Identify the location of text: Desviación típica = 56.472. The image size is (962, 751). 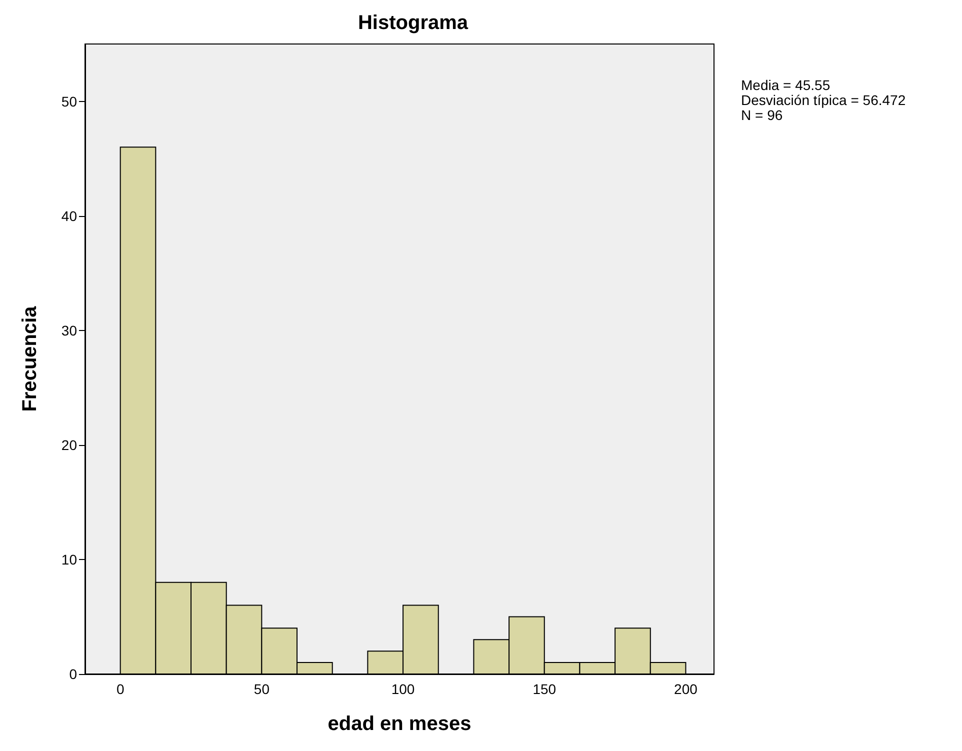
(823, 100).